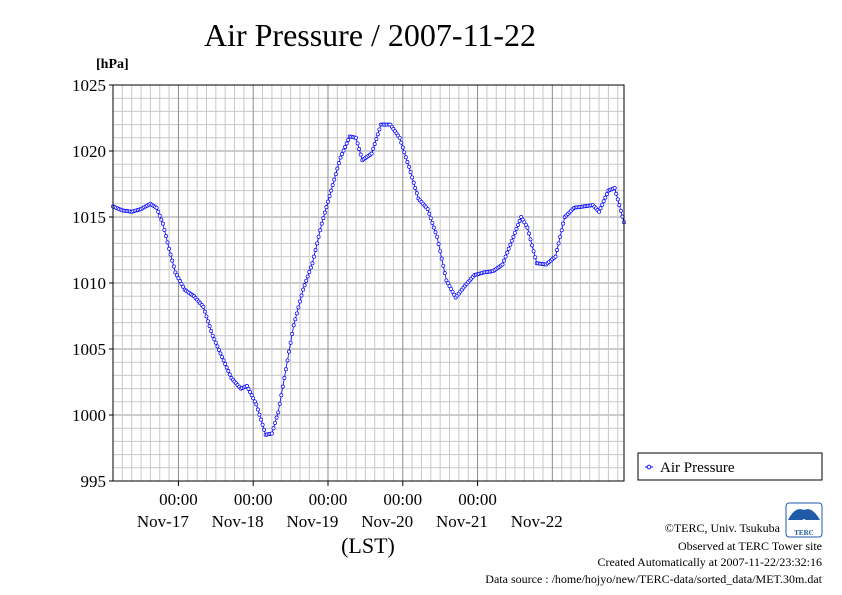 This screenshot has height=595, width=842. I want to click on x-axis-label: (LST), so click(368, 545).